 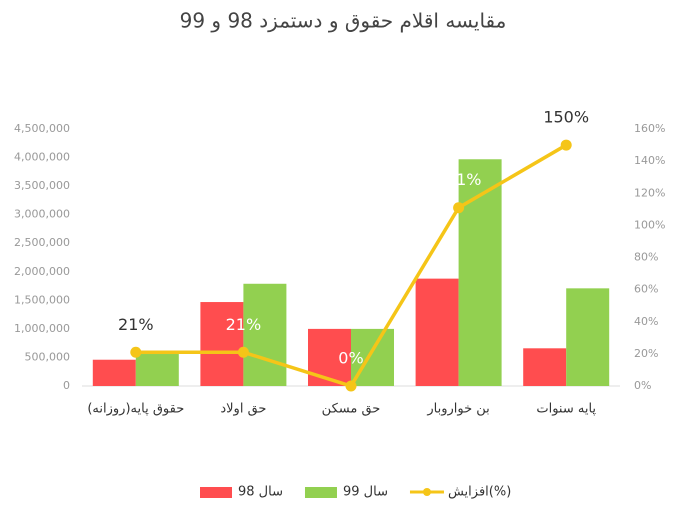 I want to click on y2-tick-label: 120%, so click(x=649, y=192).